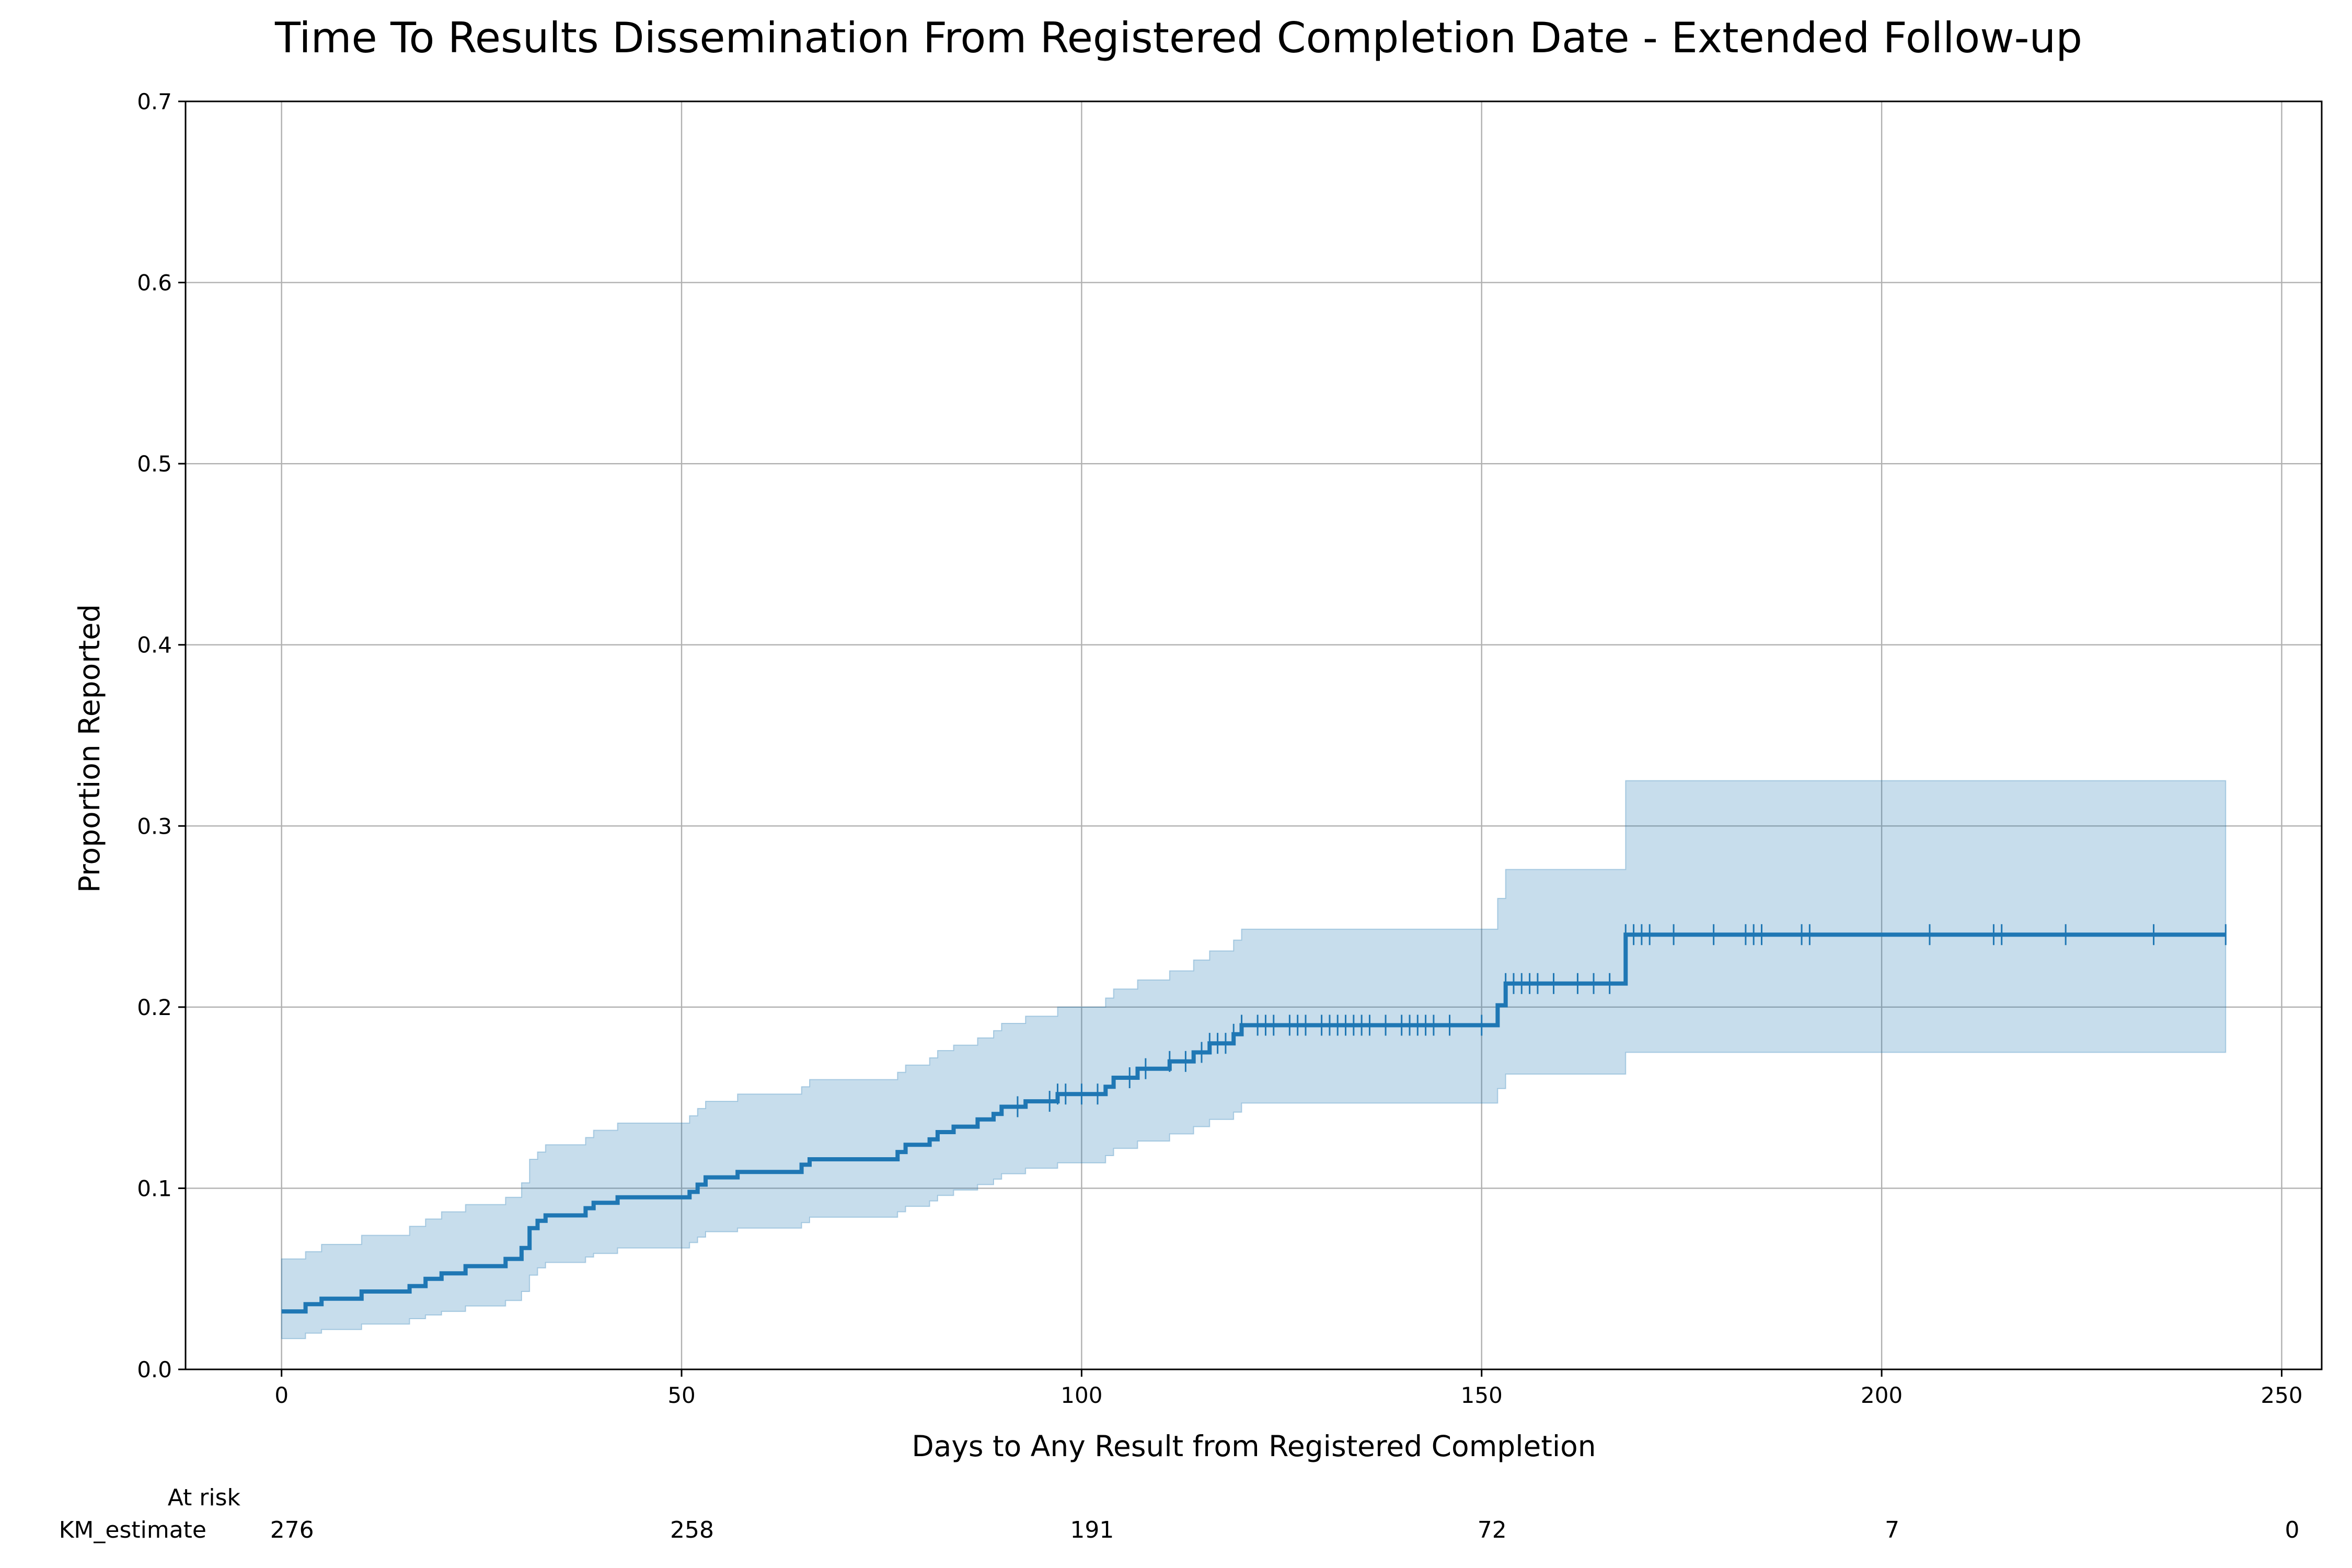 Image resolution: width=2352 pixels, height=1568 pixels. I want to click on x-tick-label: 100, so click(1081, 1395).